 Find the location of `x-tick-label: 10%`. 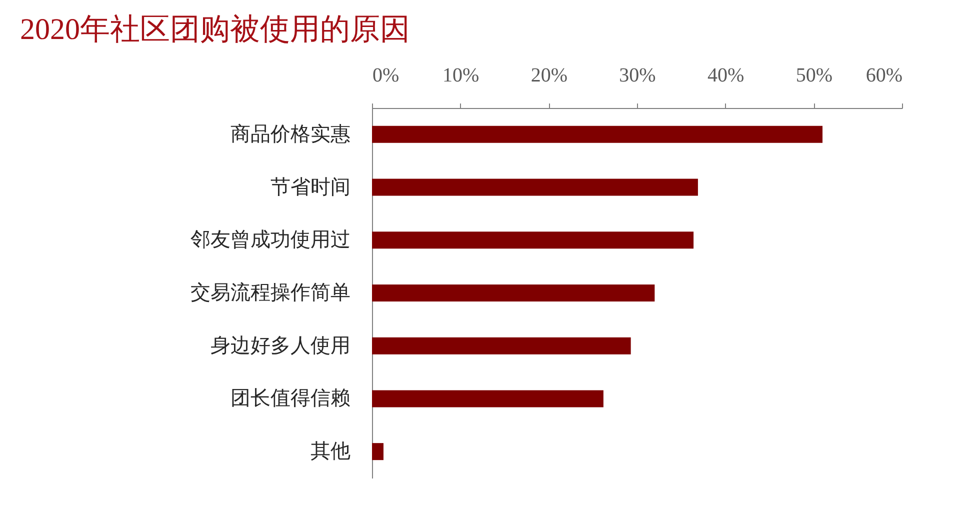

x-tick-label: 10% is located at coordinates (461, 75).